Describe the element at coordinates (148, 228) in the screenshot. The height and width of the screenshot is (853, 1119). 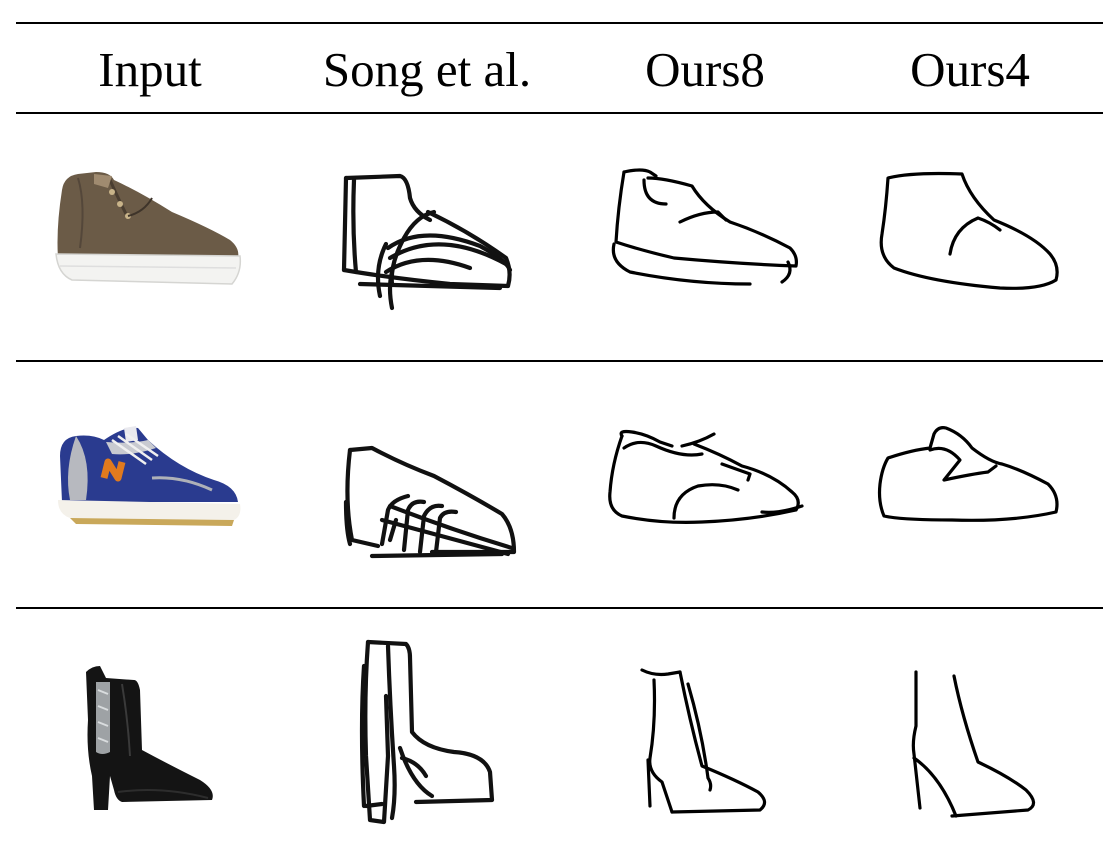
I see `brown-chukka-boot-photo` at that location.